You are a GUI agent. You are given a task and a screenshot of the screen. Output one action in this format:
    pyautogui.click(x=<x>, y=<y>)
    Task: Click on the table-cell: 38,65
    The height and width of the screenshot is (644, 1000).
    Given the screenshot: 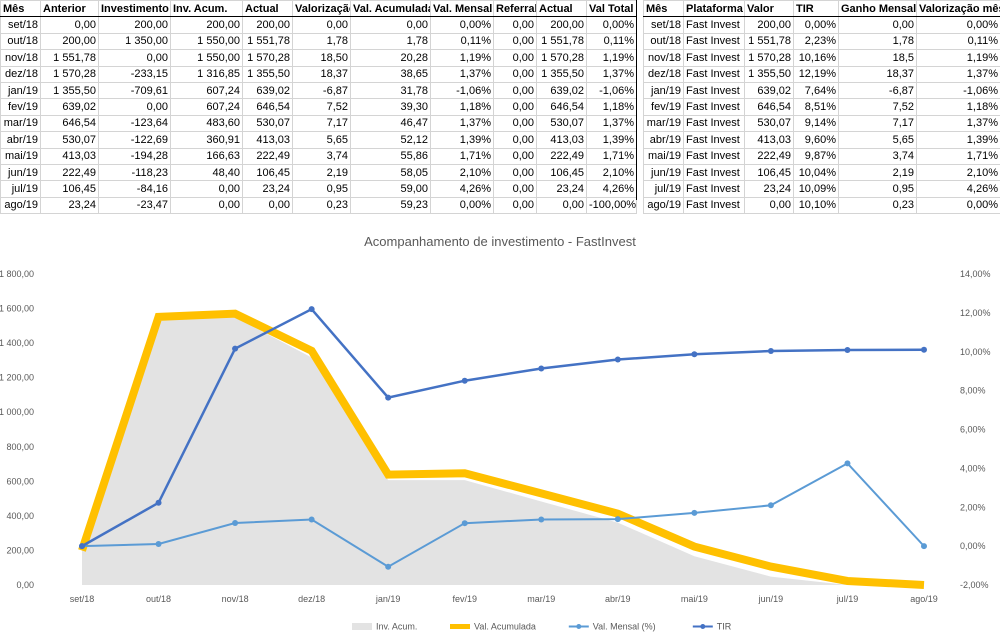 What is the action you would take?
    pyautogui.click(x=390, y=74)
    